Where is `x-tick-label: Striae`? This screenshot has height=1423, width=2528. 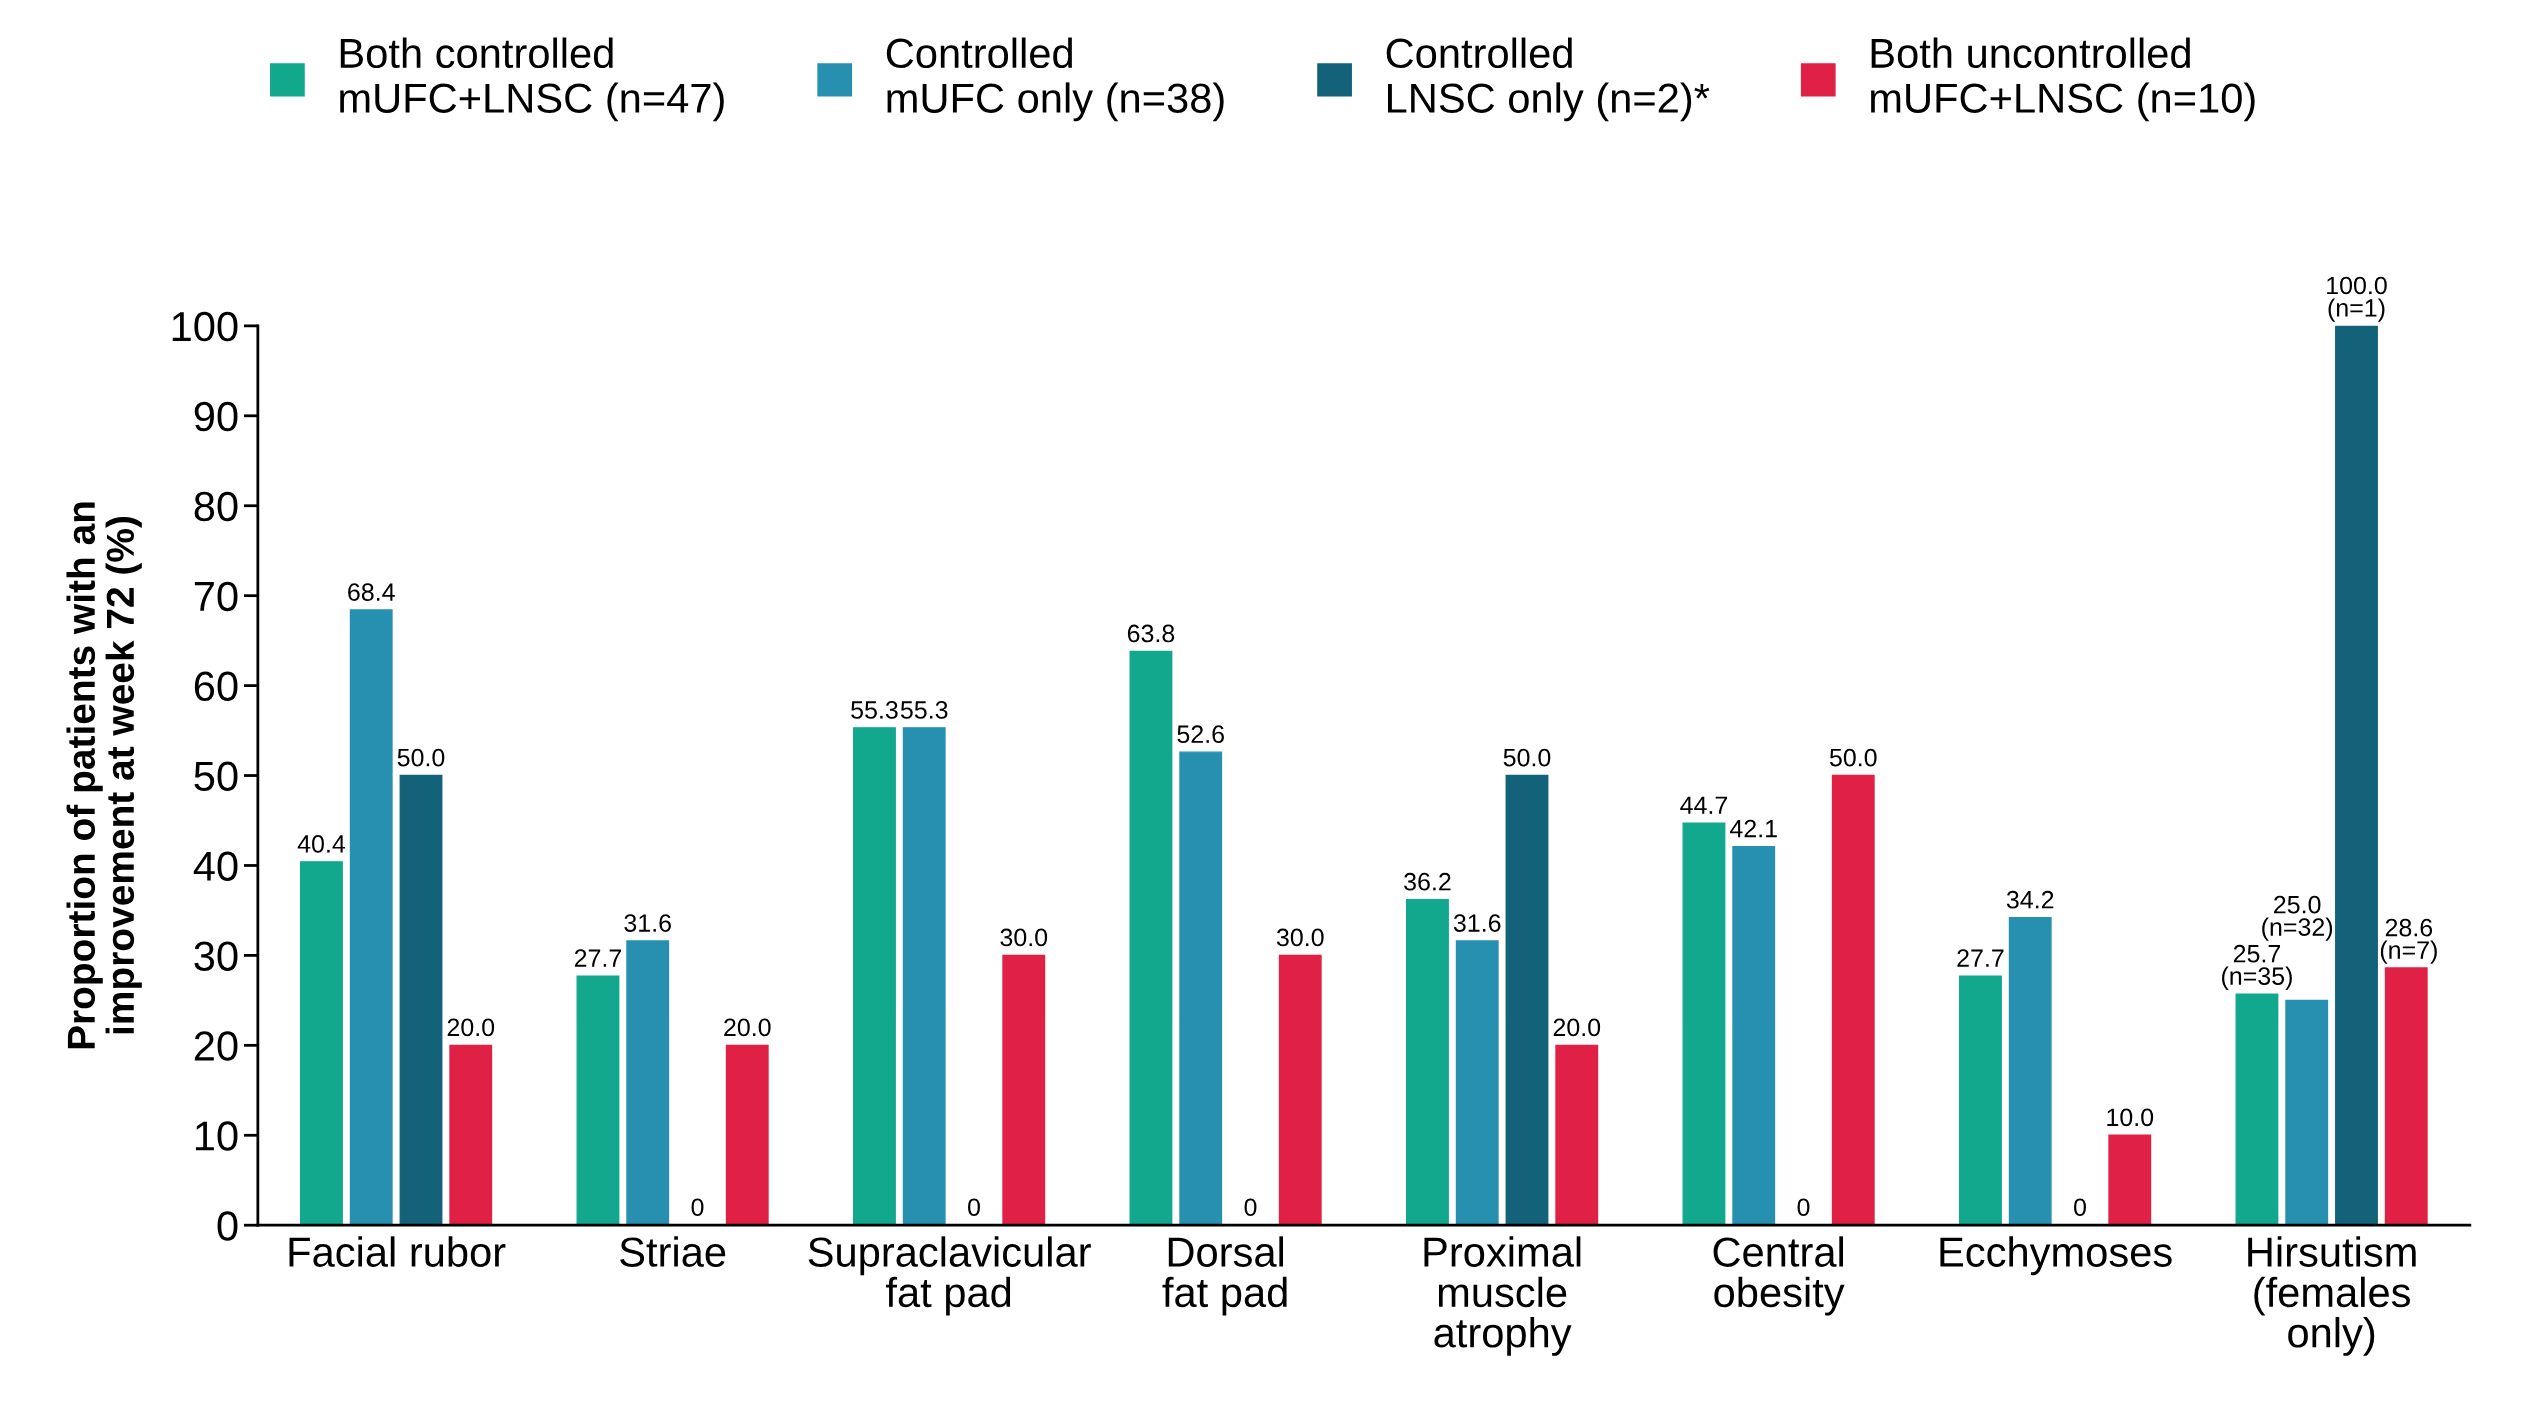 x-tick-label: Striae is located at coordinates (673, 1251).